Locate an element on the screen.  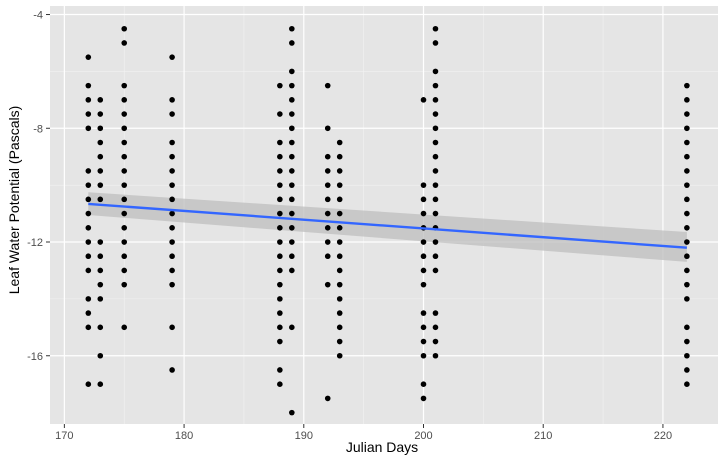
y-tick-label: -12 is located at coordinates (35, 243).